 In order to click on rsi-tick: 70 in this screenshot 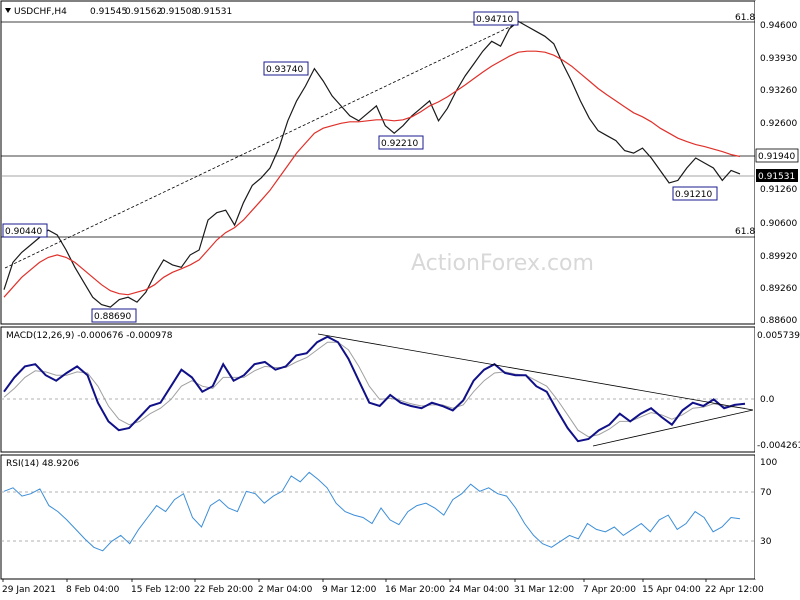, I will do `click(766, 493)`.